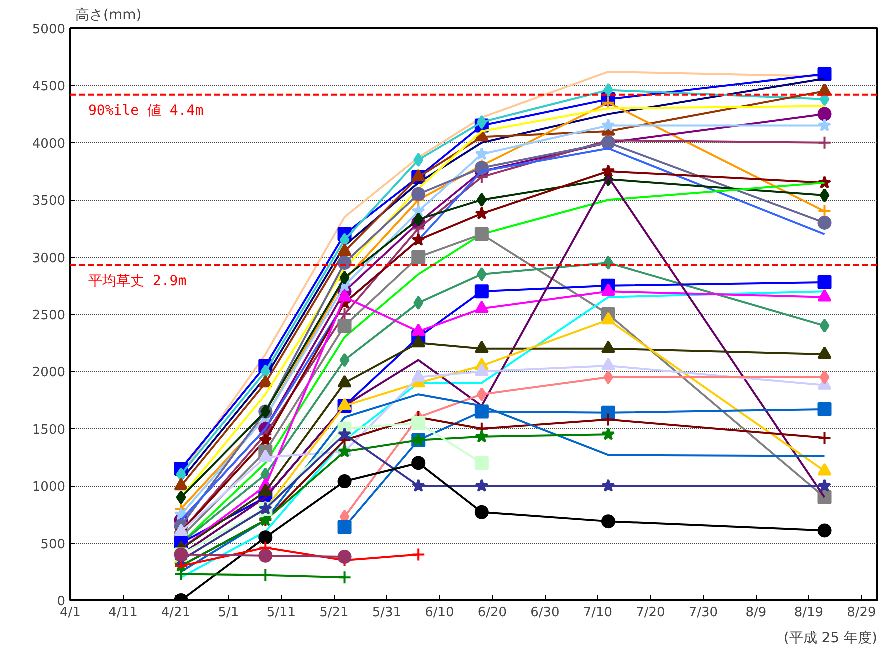 The image size is (889, 670). Describe the element at coordinates (49, 488) in the screenshot. I see `y-tick-label: 1000` at that location.